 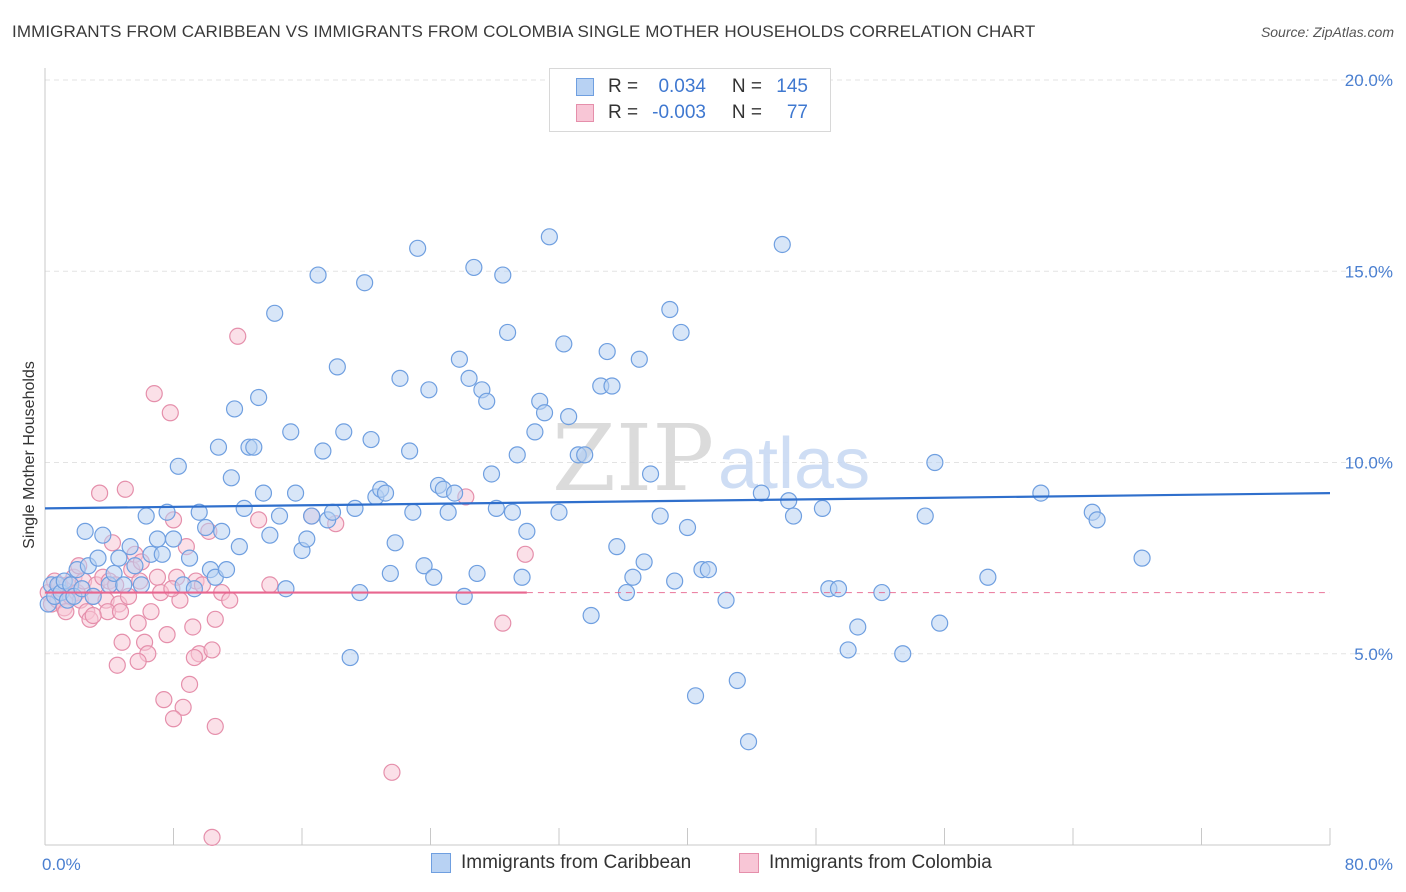 I want to click on y-tick-label: 15.0%, so click(x=1369, y=271).